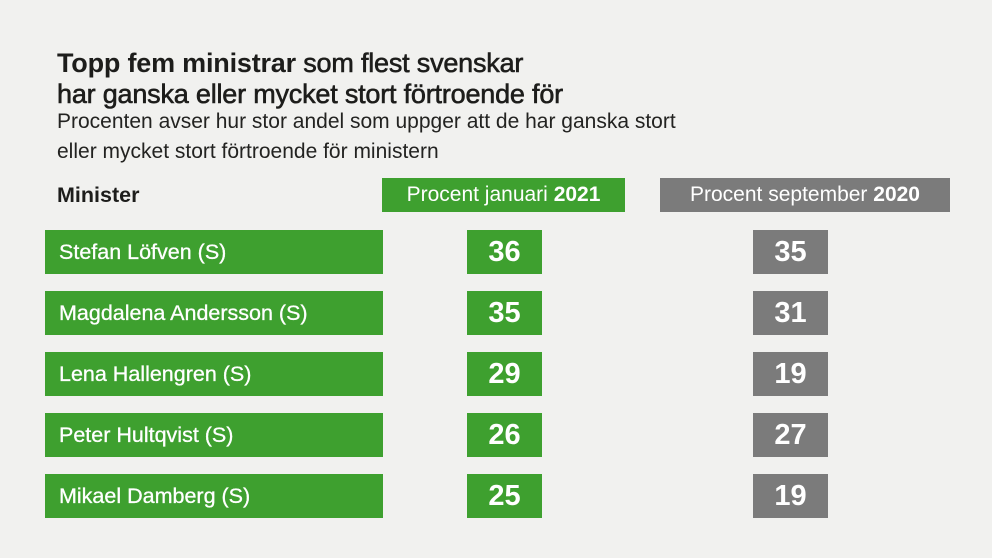 Image resolution: width=992 pixels, height=558 pixels. I want to click on column-header-january-label: Procent januari, so click(480, 194).